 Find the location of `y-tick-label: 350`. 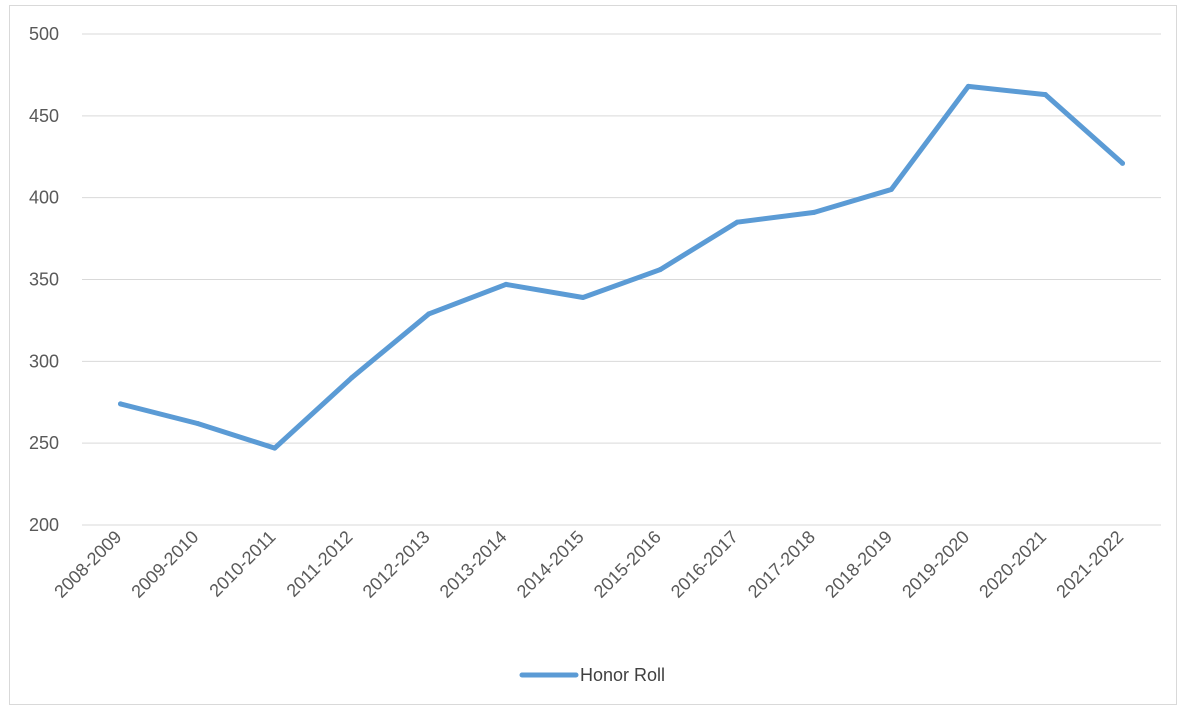

y-tick-label: 350 is located at coordinates (44, 280).